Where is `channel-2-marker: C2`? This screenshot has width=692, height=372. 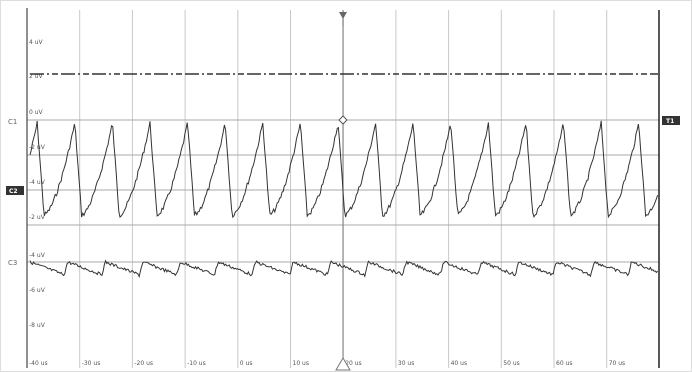
channel-2-marker: C2 is located at coordinates (15, 190).